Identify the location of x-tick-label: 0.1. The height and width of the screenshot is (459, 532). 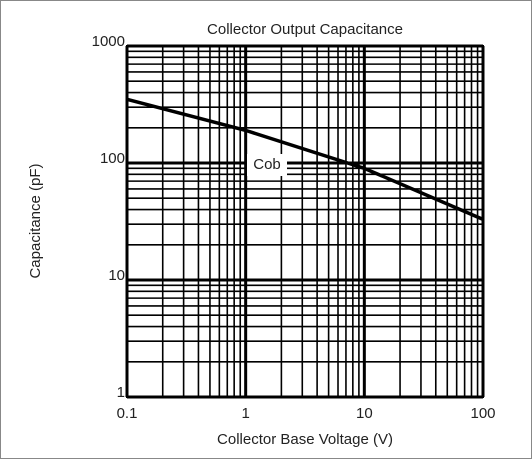
(127, 413).